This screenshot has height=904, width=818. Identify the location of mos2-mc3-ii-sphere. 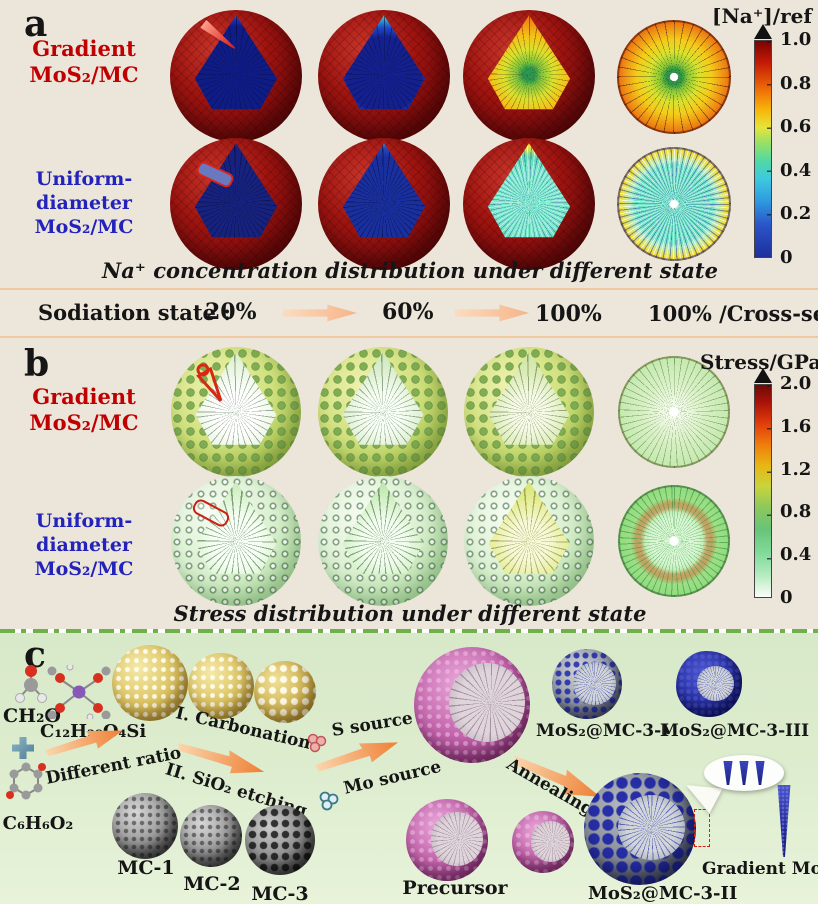
(640, 829).